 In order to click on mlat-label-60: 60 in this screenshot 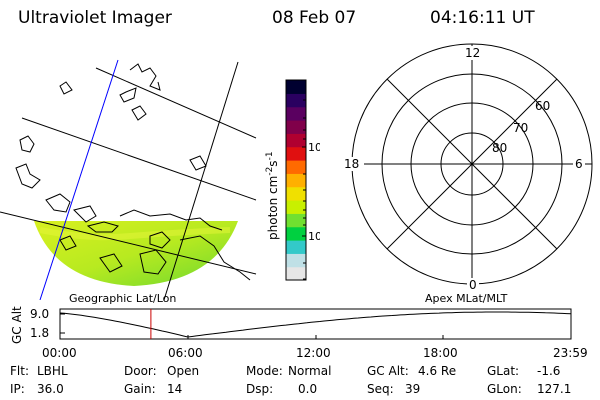, I will do `click(542, 106)`.